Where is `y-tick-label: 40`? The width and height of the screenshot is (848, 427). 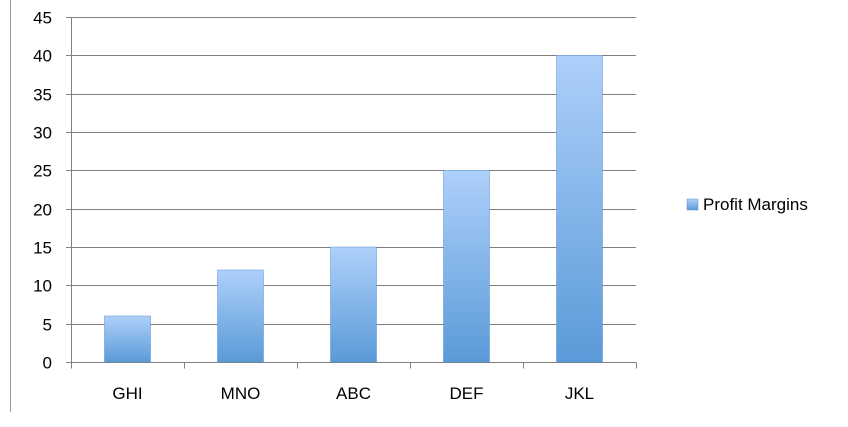
y-tick-label: 40 is located at coordinates (42, 56).